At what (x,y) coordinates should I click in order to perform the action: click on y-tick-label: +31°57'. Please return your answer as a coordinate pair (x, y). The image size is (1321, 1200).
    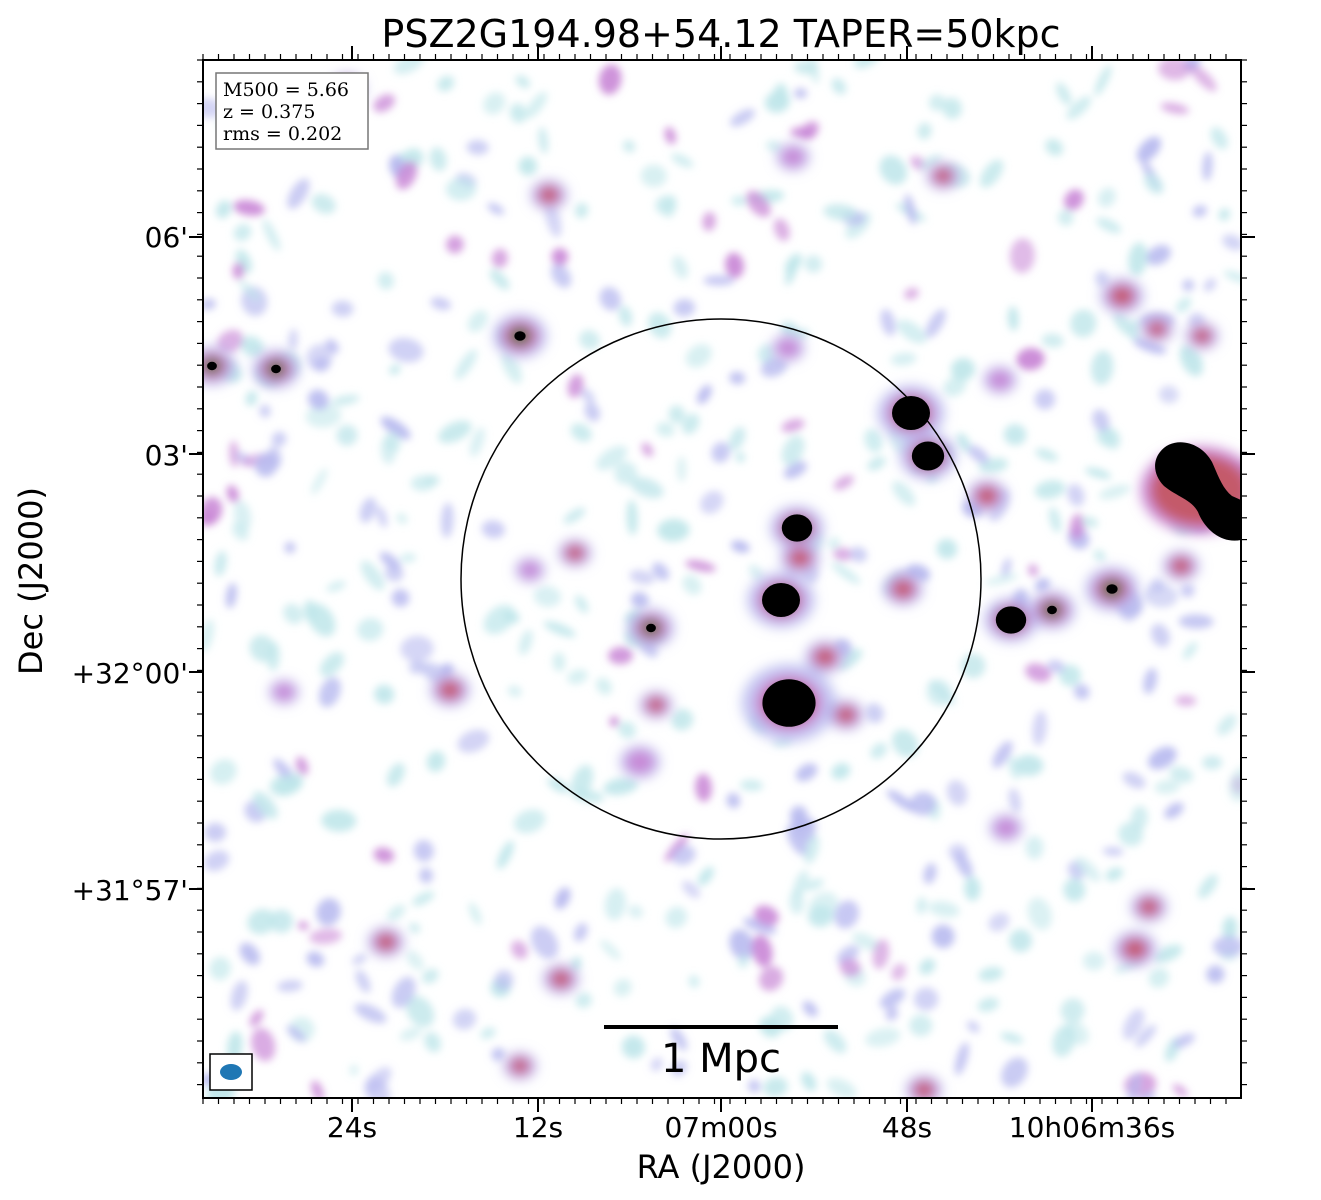
    Looking at the image, I should click on (130, 890).